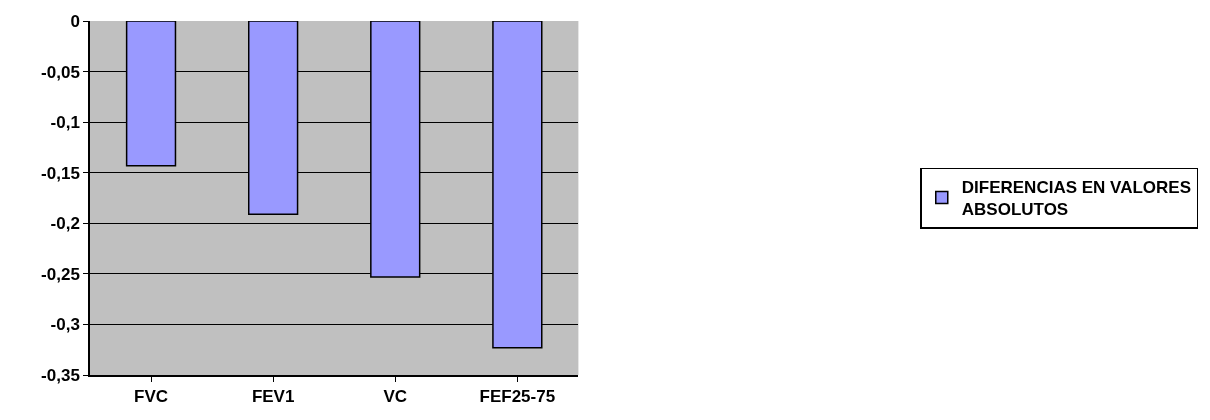 The height and width of the screenshot is (420, 1210). Describe the element at coordinates (65, 123) in the screenshot. I see `y-tick-label: -0,1` at that location.